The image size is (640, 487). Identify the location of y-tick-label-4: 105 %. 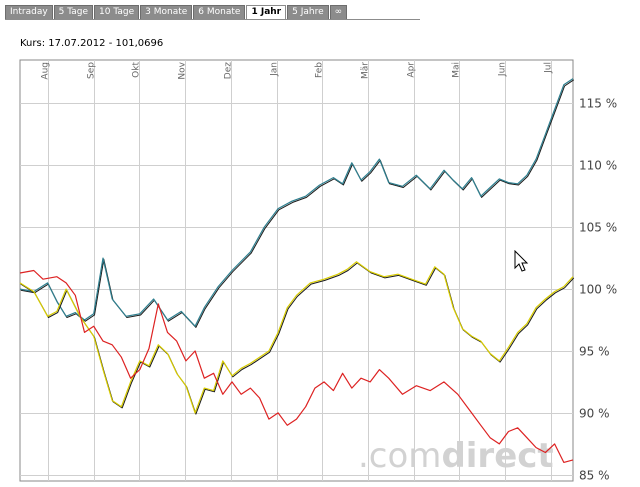
(598, 228).